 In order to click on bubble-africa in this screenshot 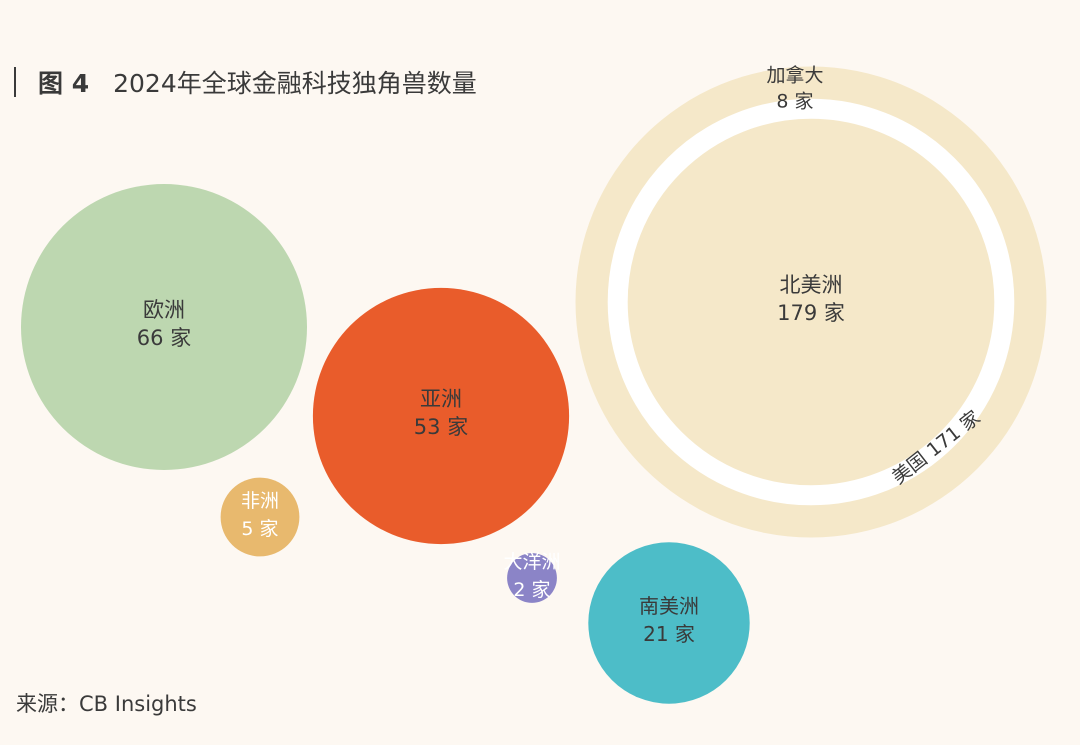, I will do `click(260, 517)`.